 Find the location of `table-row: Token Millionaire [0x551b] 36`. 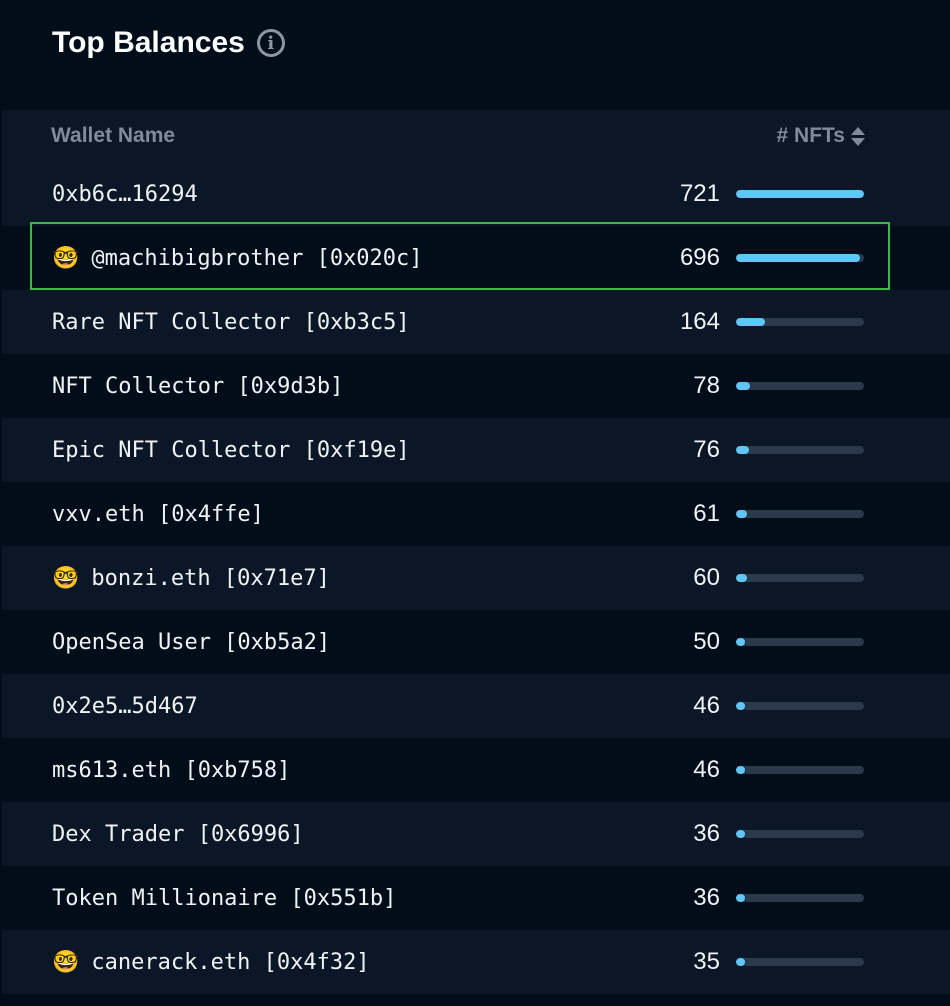

table-row: Token Millionaire [0x551b] 36 is located at coordinates (476, 898).